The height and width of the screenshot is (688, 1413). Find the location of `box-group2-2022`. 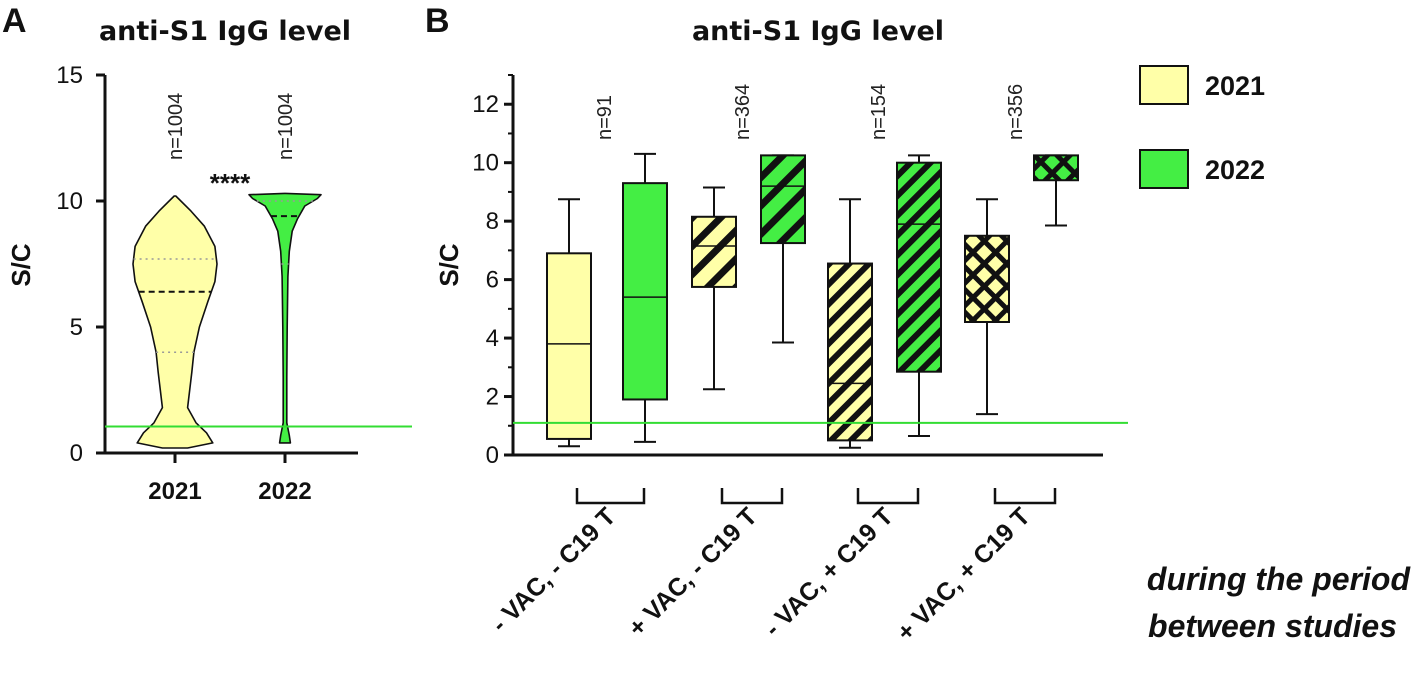

box-group2-2022 is located at coordinates (783, 199).